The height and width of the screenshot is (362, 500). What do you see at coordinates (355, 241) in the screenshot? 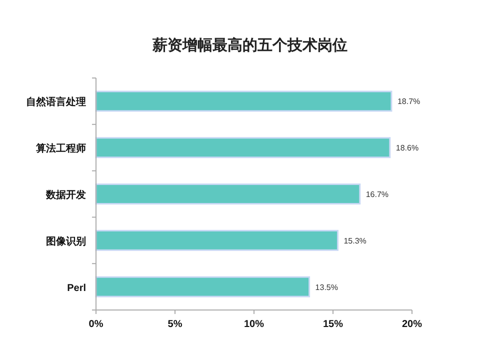
I see `data-label: 15.3%` at bounding box center [355, 241].